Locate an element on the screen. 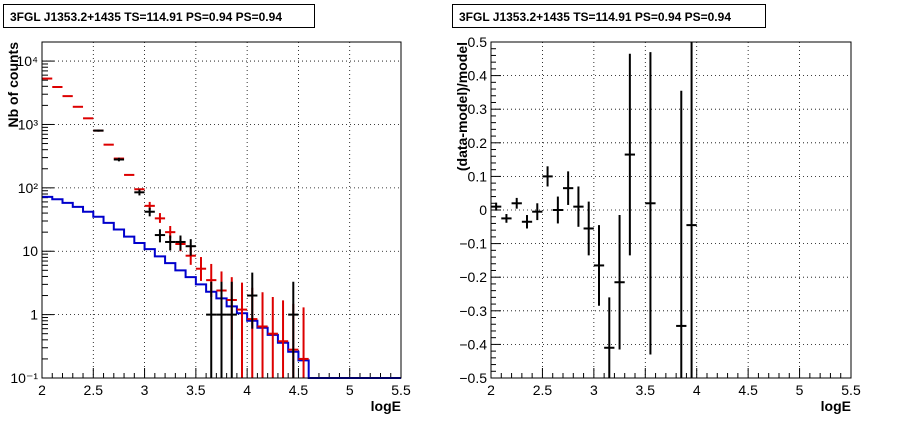 The height and width of the screenshot is (421, 898). y-tick-label: 0.3 is located at coordinates (478, 109).